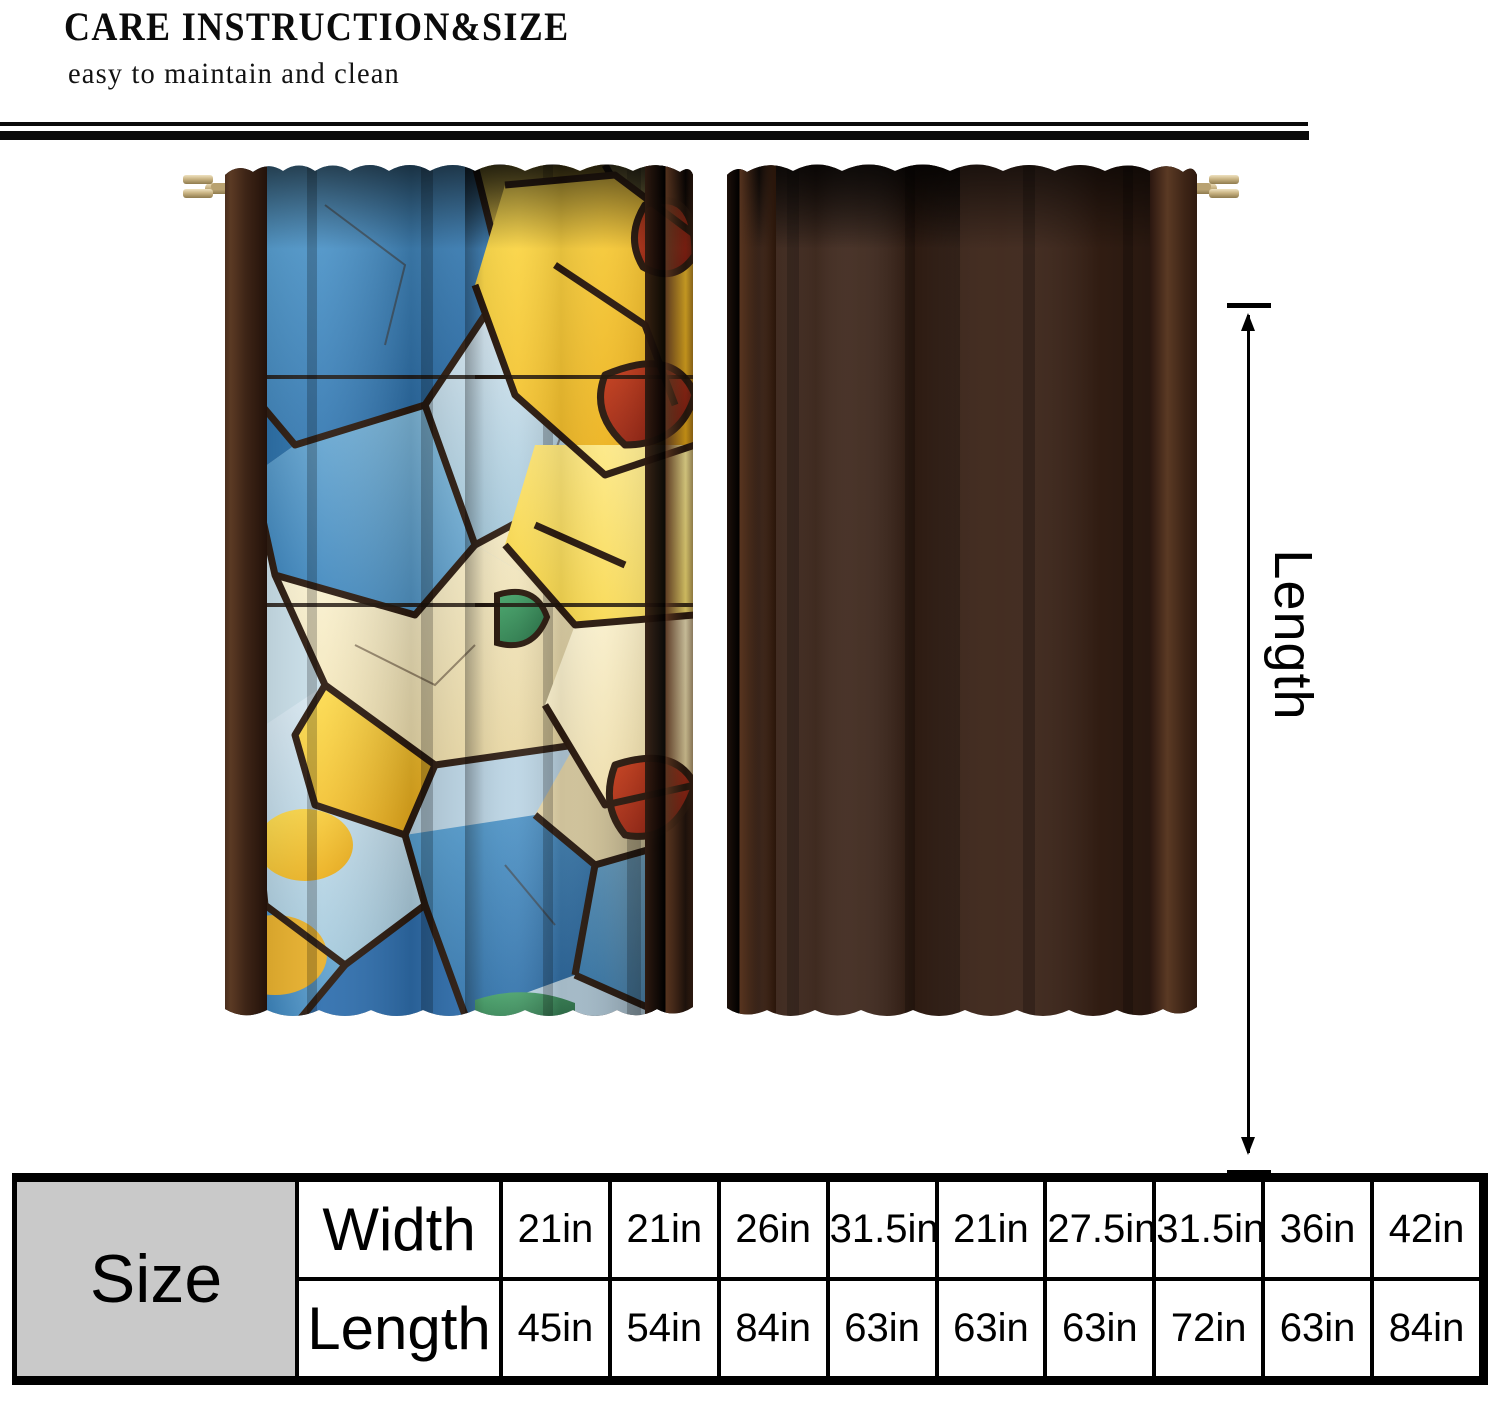 This screenshot has height=1401, width=1500. What do you see at coordinates (1248, 322) in the screenshot?
I see `length-arrow-top` at bounding box center [1248, 322].